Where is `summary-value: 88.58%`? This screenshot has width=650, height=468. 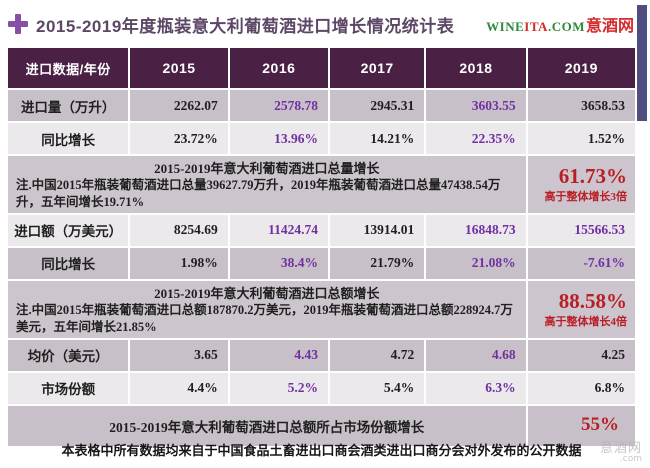 summary-value: 88.58% is located at coordinates (592, 300).